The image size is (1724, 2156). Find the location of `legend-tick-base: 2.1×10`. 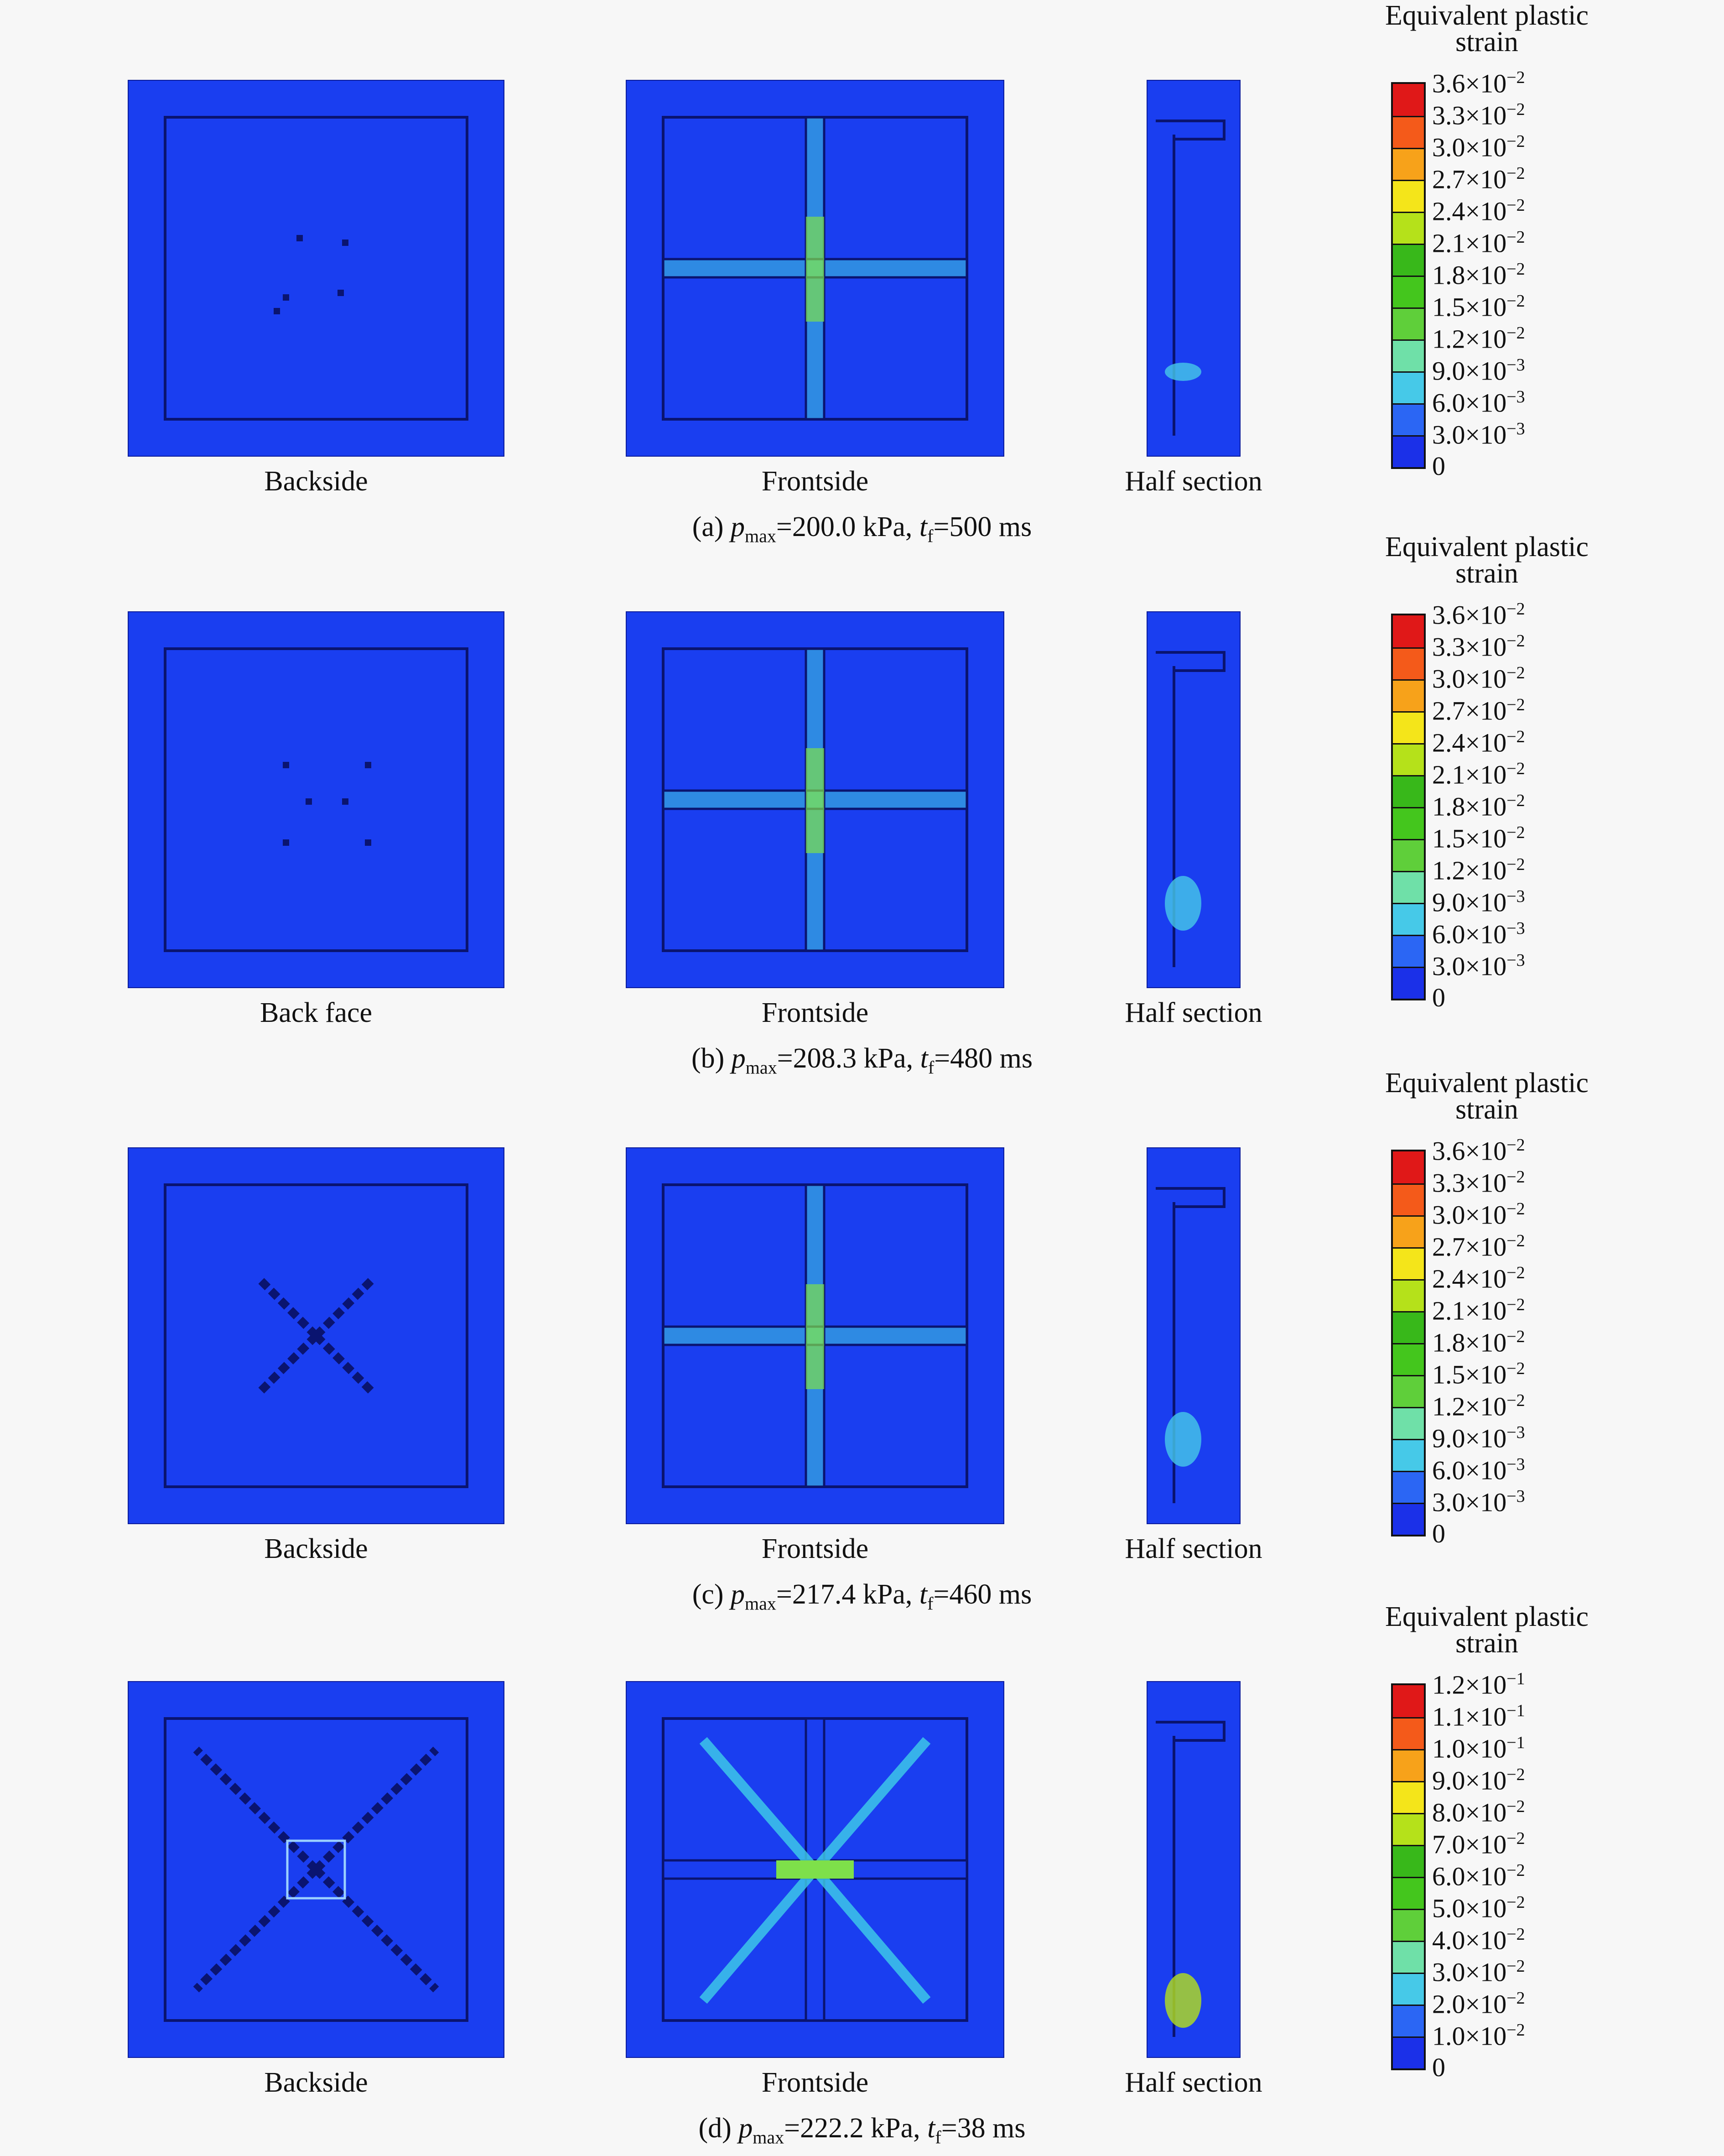

legend-tick-base: 2.1×10 is located at coordinates (1469, 775).